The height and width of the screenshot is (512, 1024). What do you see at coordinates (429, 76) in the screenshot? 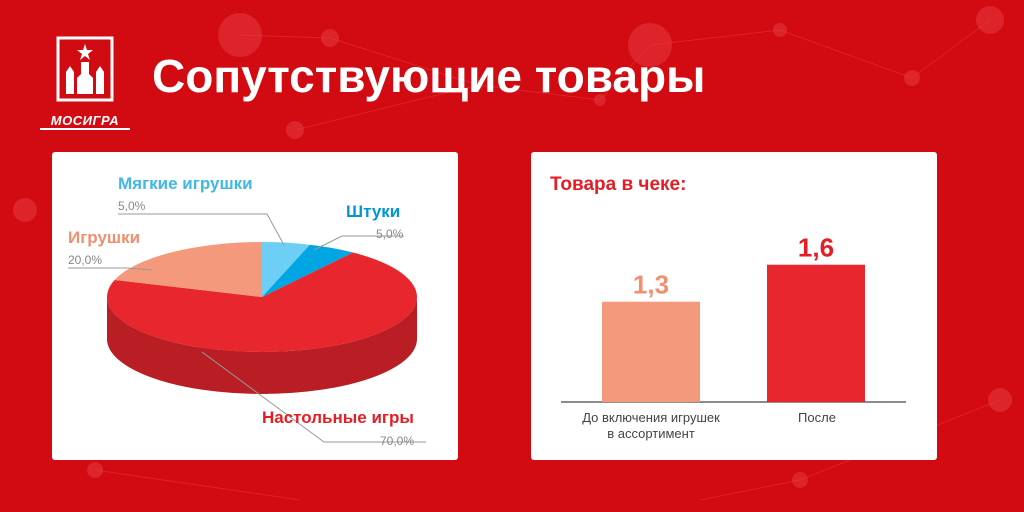
I see `page-title: Сопутствующие товары` at bounding box center [429, 76].